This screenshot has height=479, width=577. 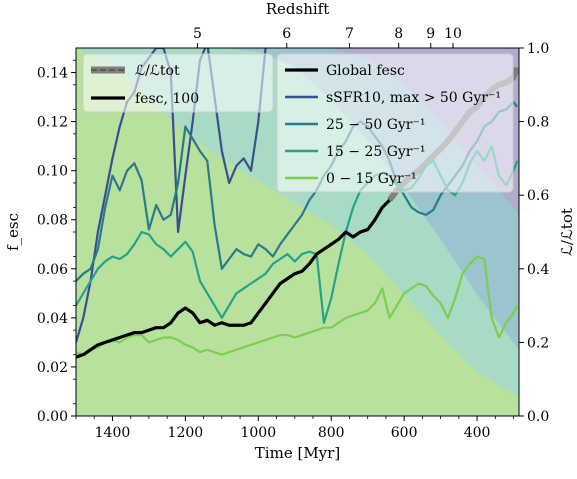 I want to click on legend-fesc100-label: fesc, 100, so click(x=167, y=99).